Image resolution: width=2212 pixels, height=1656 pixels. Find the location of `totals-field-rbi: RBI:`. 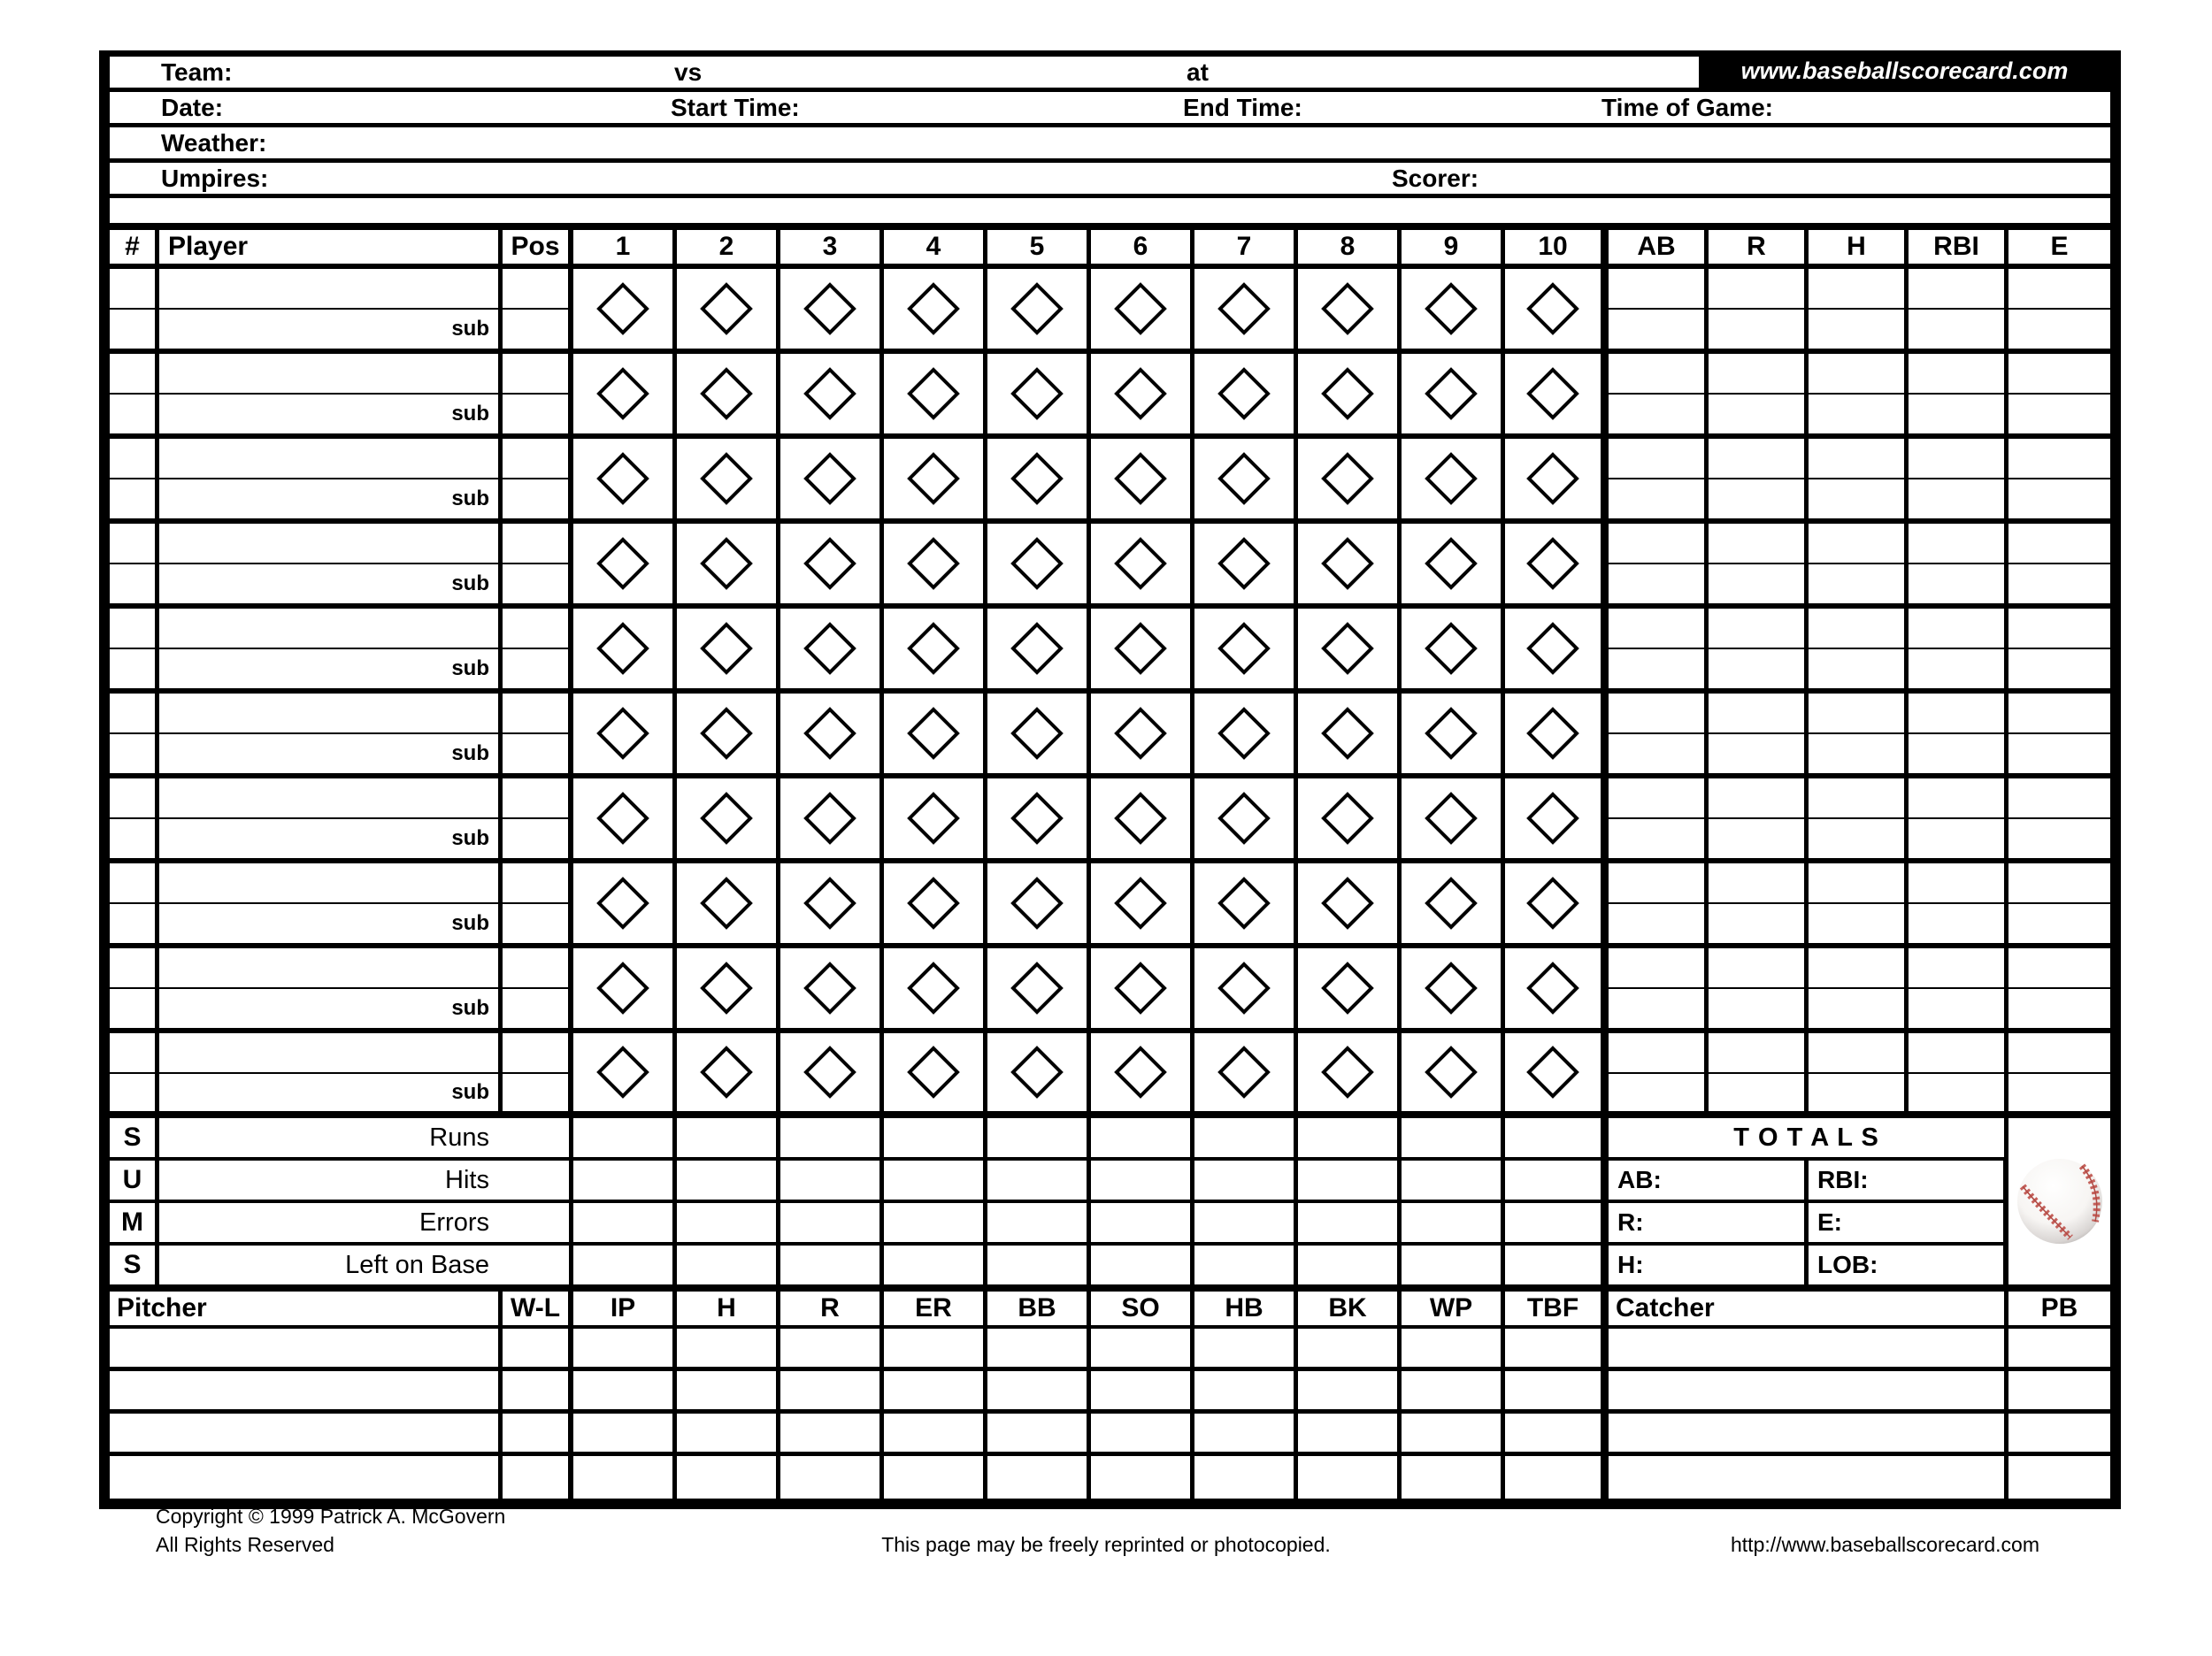

totals-field-rbi: RBI: is located at coordinates (1908, 1182).